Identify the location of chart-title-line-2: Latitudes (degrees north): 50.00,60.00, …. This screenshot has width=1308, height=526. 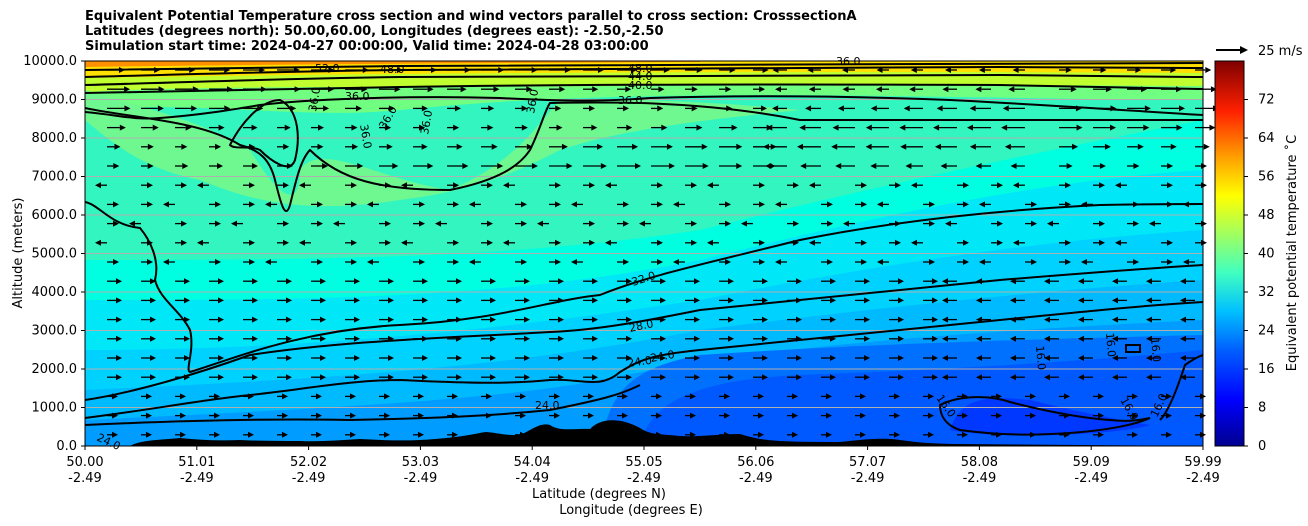
(374, 31).